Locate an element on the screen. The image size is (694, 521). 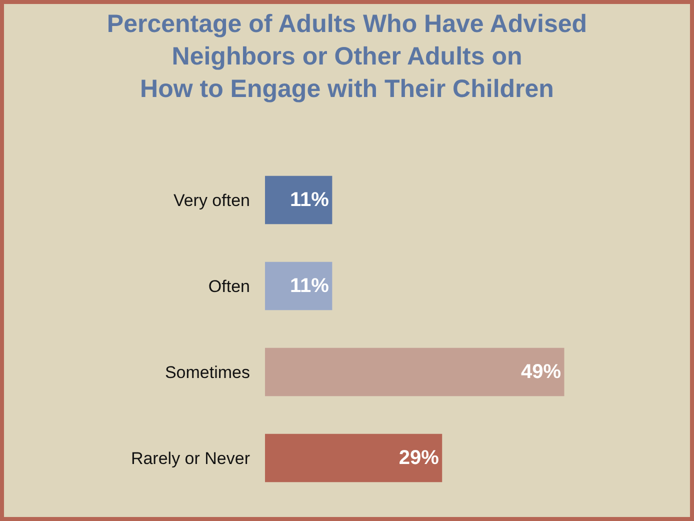
data-label: 29% is located at coordinates (419, 458).